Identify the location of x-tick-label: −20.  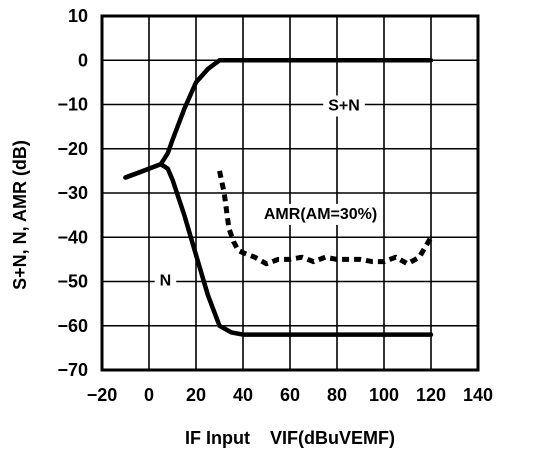
(102, 395).